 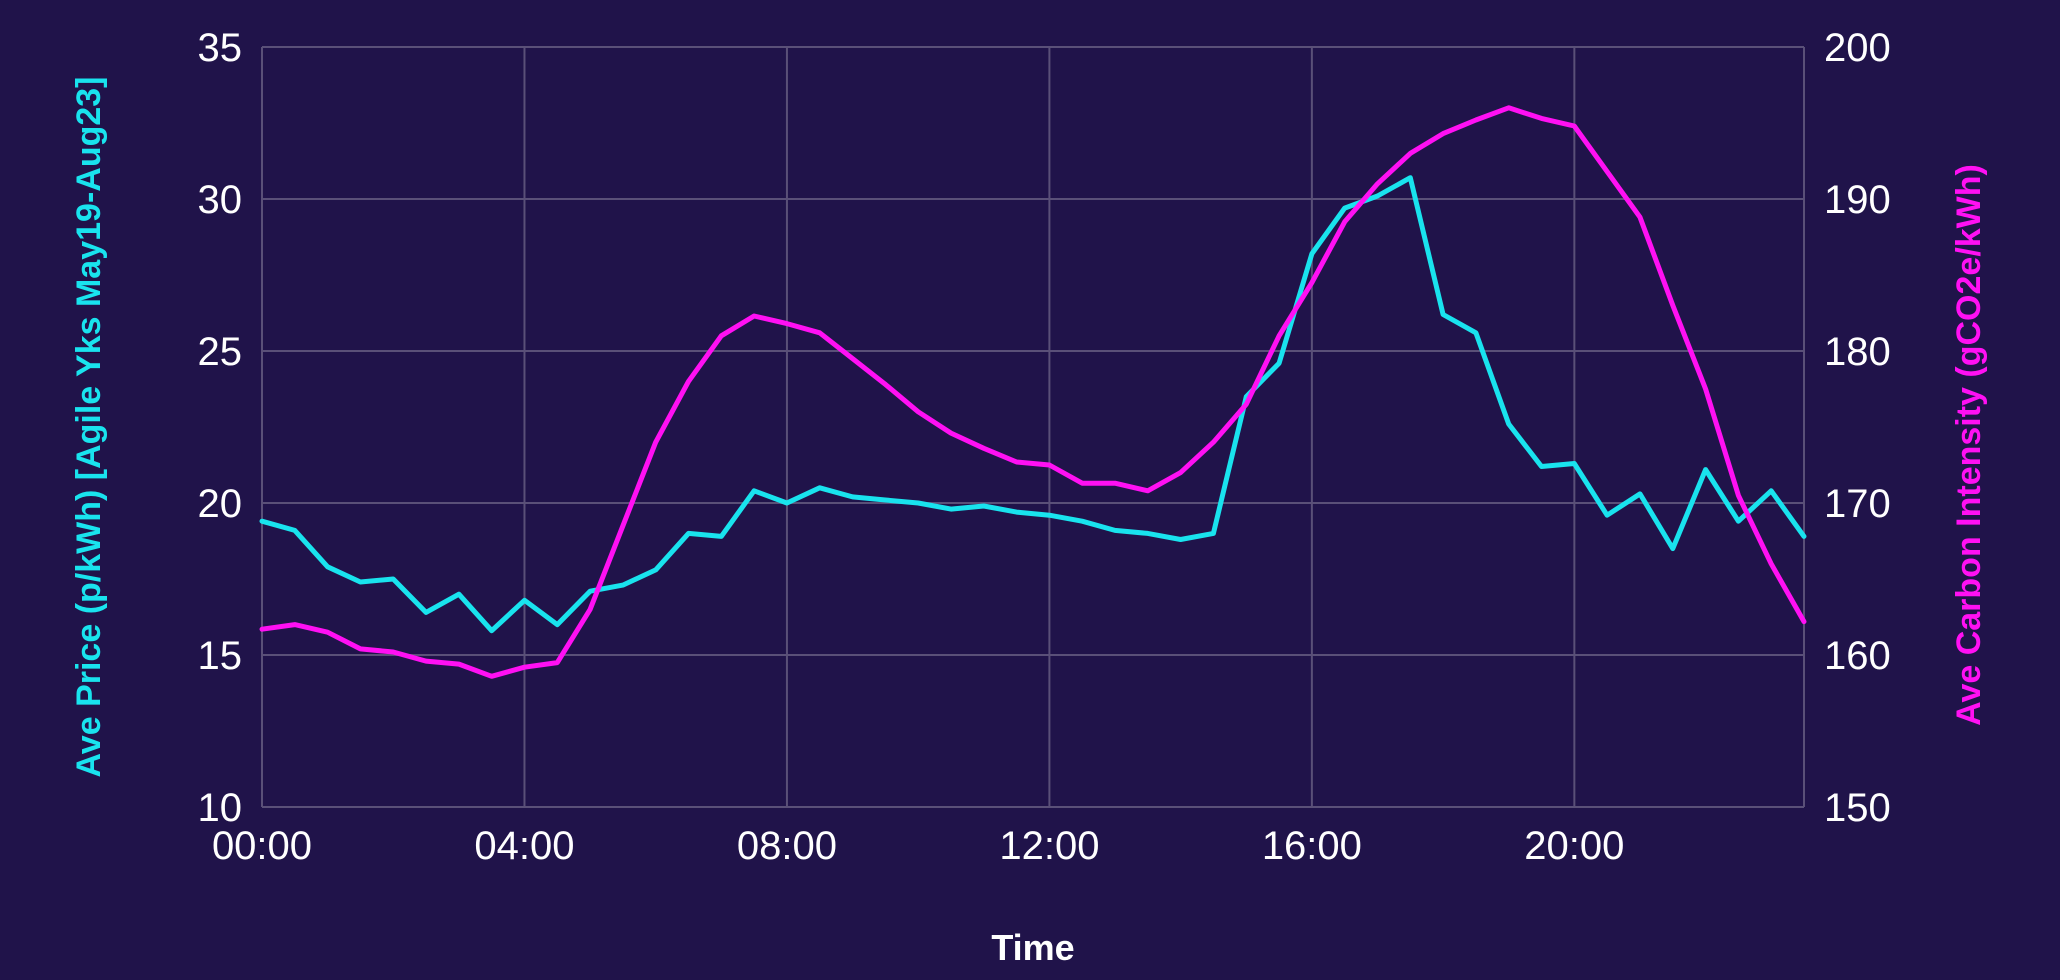 I want to click on right-axis-ticks: 150 160 170 180 190 200, so click(x=1857, y=428).